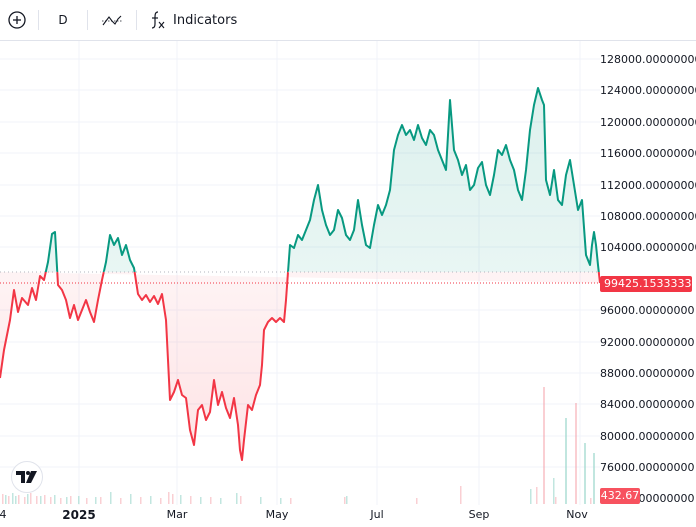 Image resolution: width=696 pixels, height=527 pixels. I want to click on price-tick: 76000.00000000, so click(647, 467).